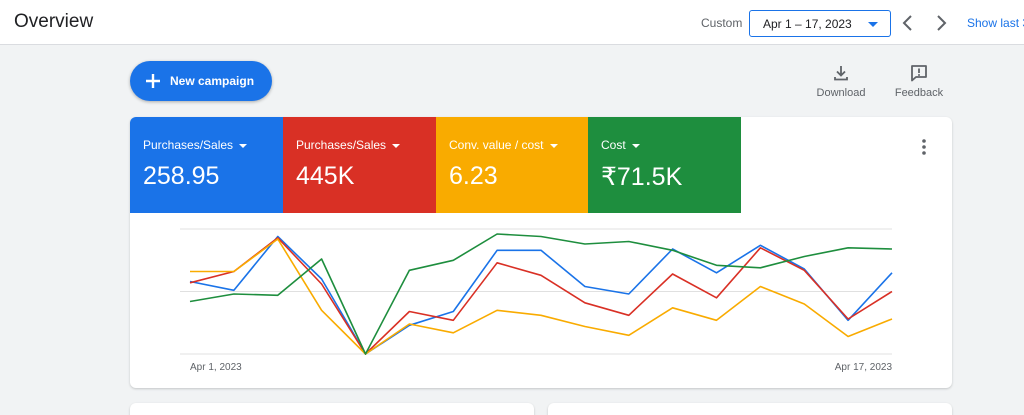 Image resolution: width=1024 pixels, height=415 pixels. What do you see at coordinates (359, 165) in the screenshot?
I see `metric-card-2: Purchases/Sales 445K` at bounding box center [359, 165].